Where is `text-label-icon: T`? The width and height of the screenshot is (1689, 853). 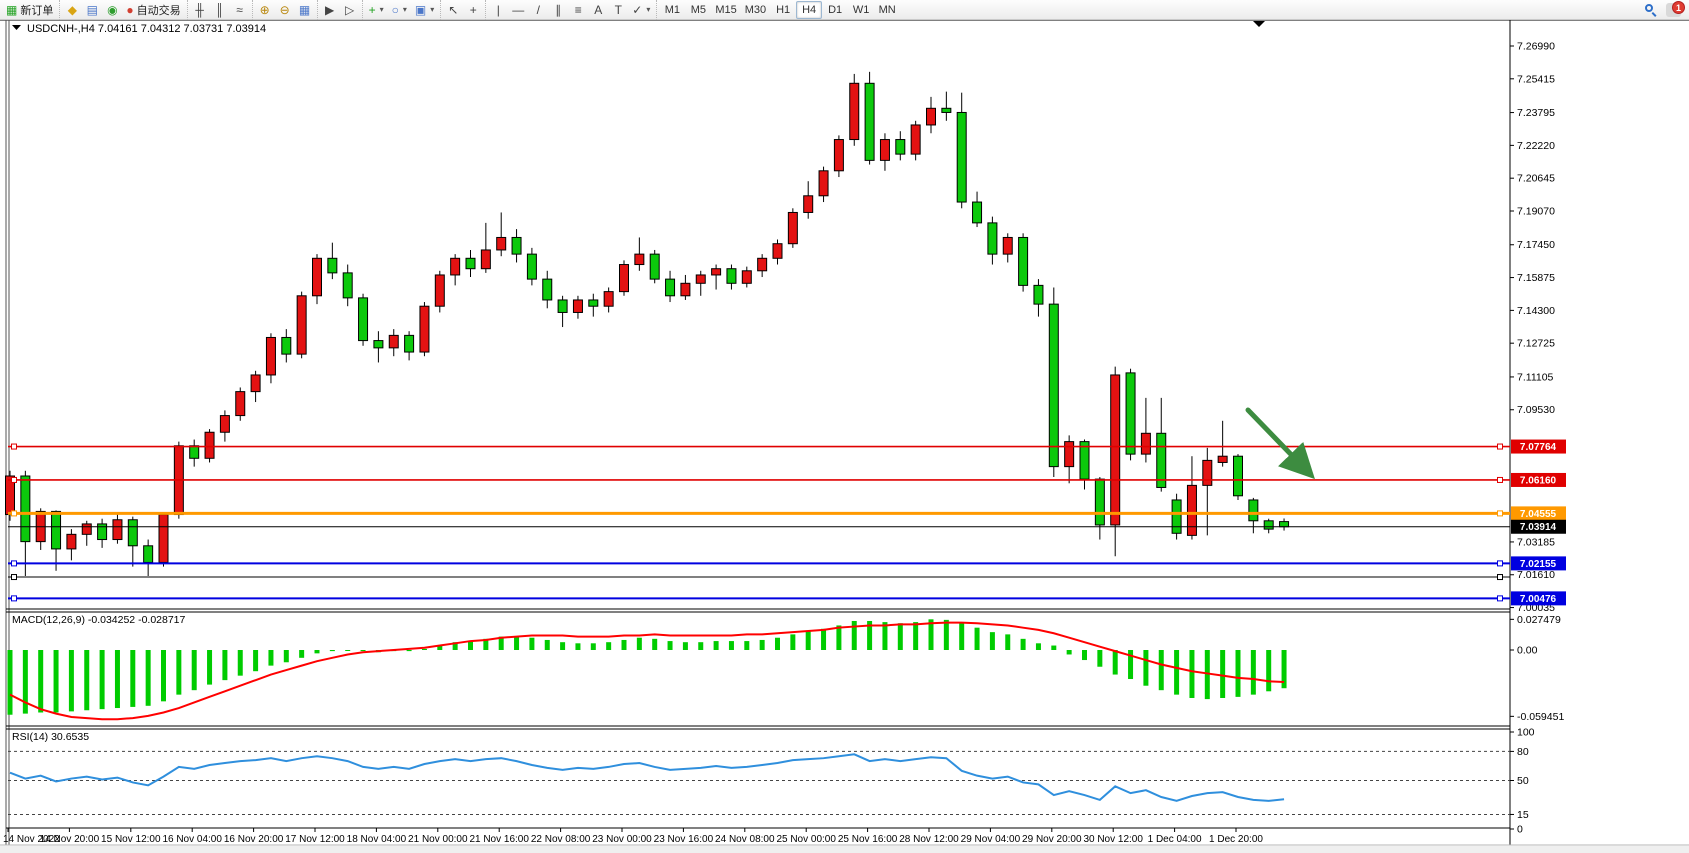
text-label-icon: T is located at coordinates (618, 9).